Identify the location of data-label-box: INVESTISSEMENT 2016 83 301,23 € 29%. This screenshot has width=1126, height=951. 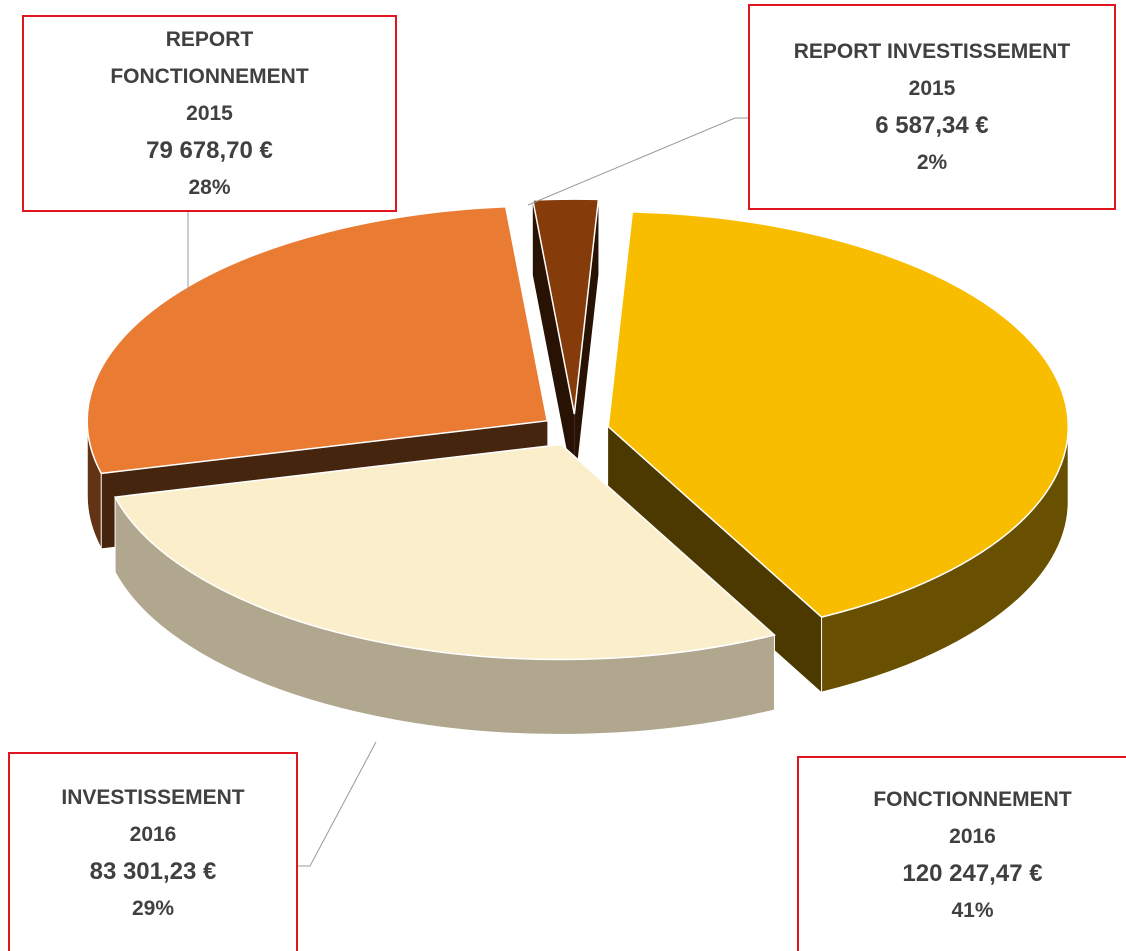
(153, 851).